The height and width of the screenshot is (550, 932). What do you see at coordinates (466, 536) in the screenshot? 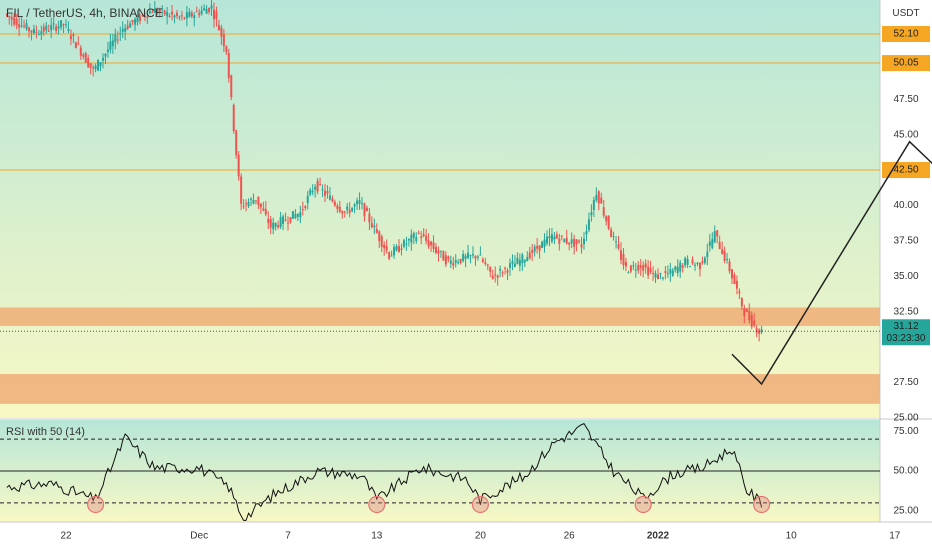
I see `time-axis-background` at bounding box center [466, 536].